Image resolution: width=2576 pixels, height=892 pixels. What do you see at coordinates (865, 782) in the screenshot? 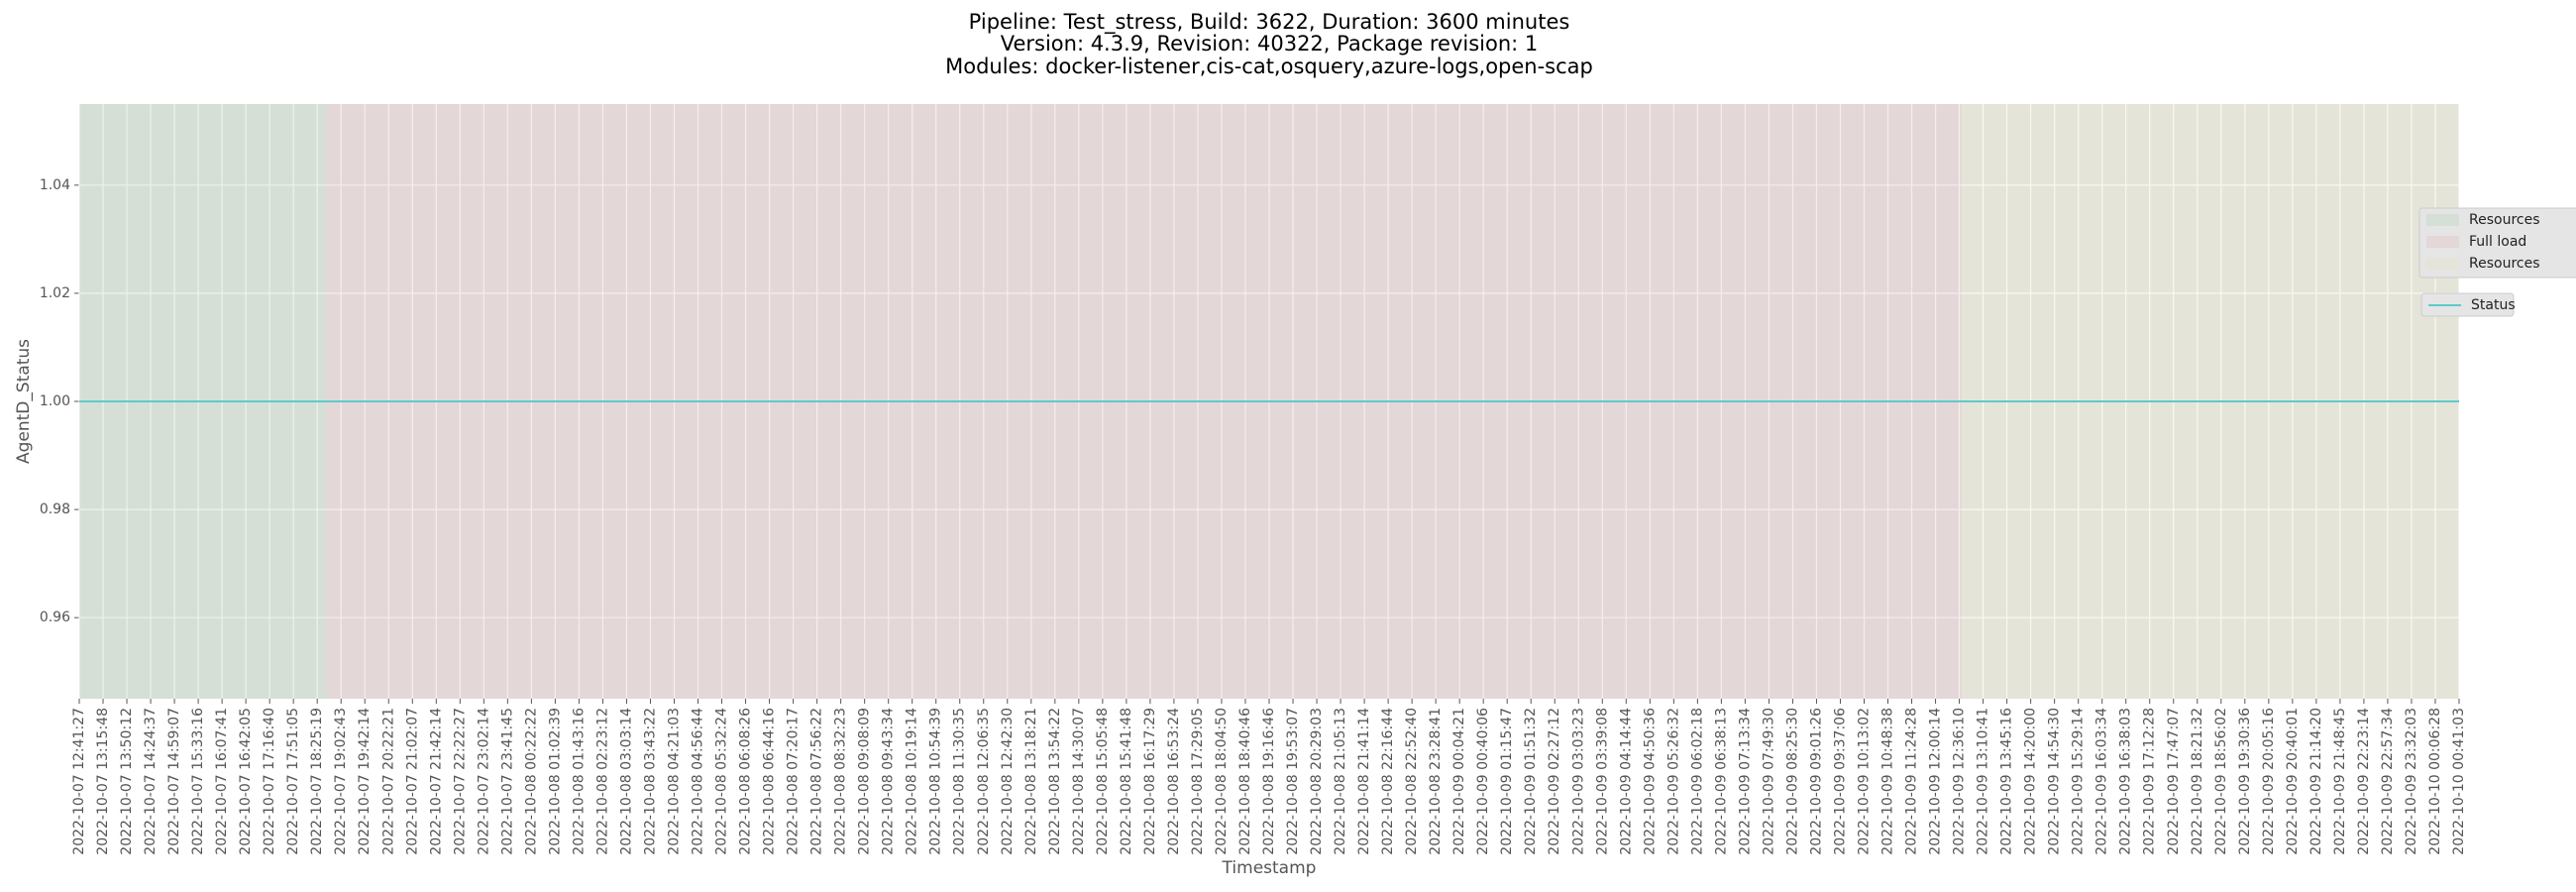
I see `x-tick-label: 2022-10-08 09:08:09` at bounding box center [865, 782].